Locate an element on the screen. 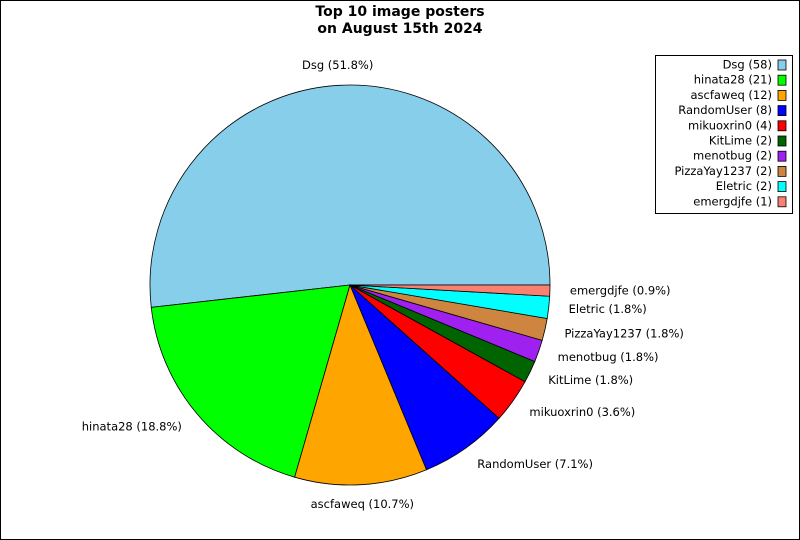 The width and height of the screenshot is (800, 540). legend-label: menotbug (2) is located at coordinates (732, 156).